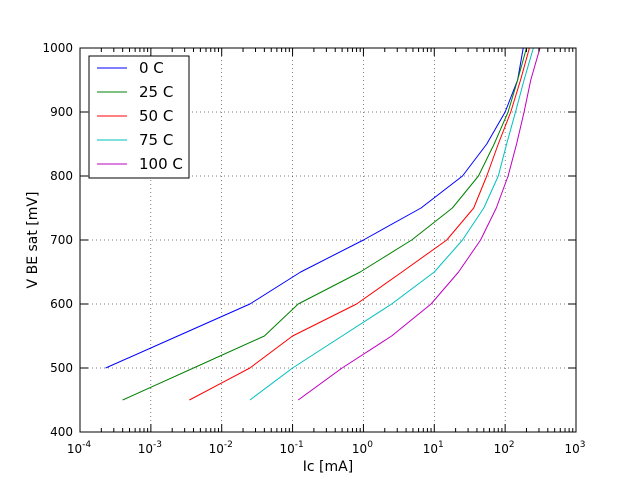 This screenshot has height=484, width=640. What do you see at coordinates (79, 448) in the screenshot?
I see `x-tick-label: 10⁻⁴` at bounding box center [79, 448].